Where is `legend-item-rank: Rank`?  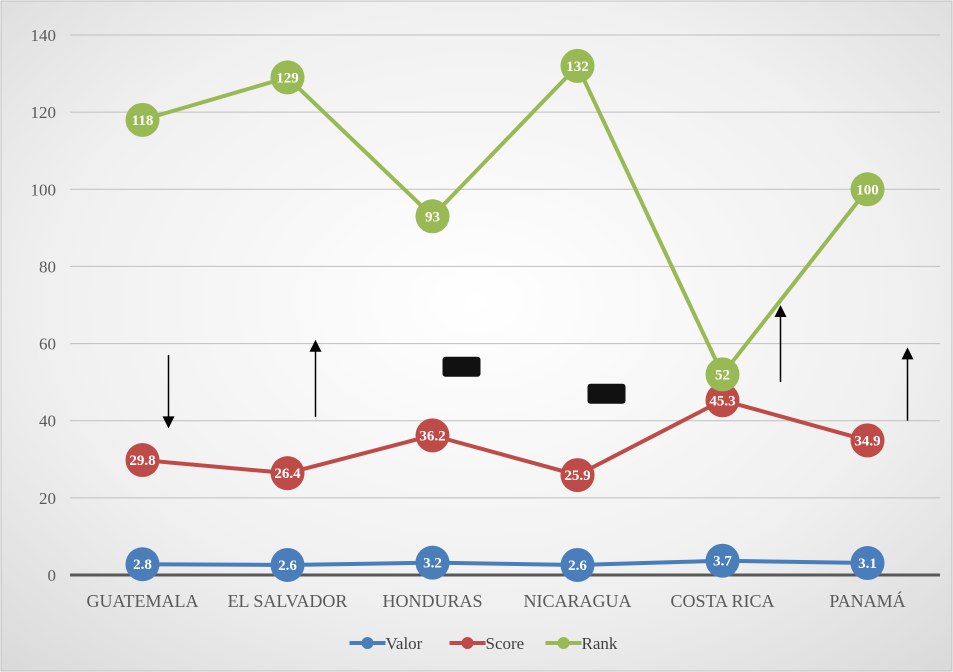 legend-item-rank: Rank is located at coordinates (581, 643).